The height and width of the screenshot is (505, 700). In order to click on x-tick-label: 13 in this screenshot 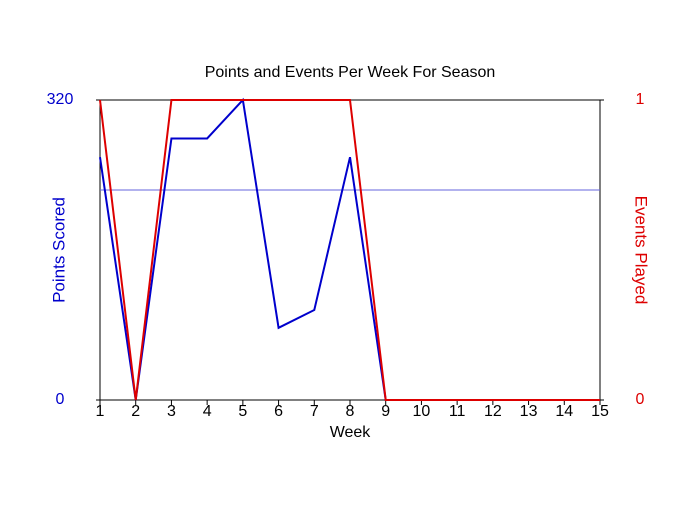, I will do `click(529, 411)`.